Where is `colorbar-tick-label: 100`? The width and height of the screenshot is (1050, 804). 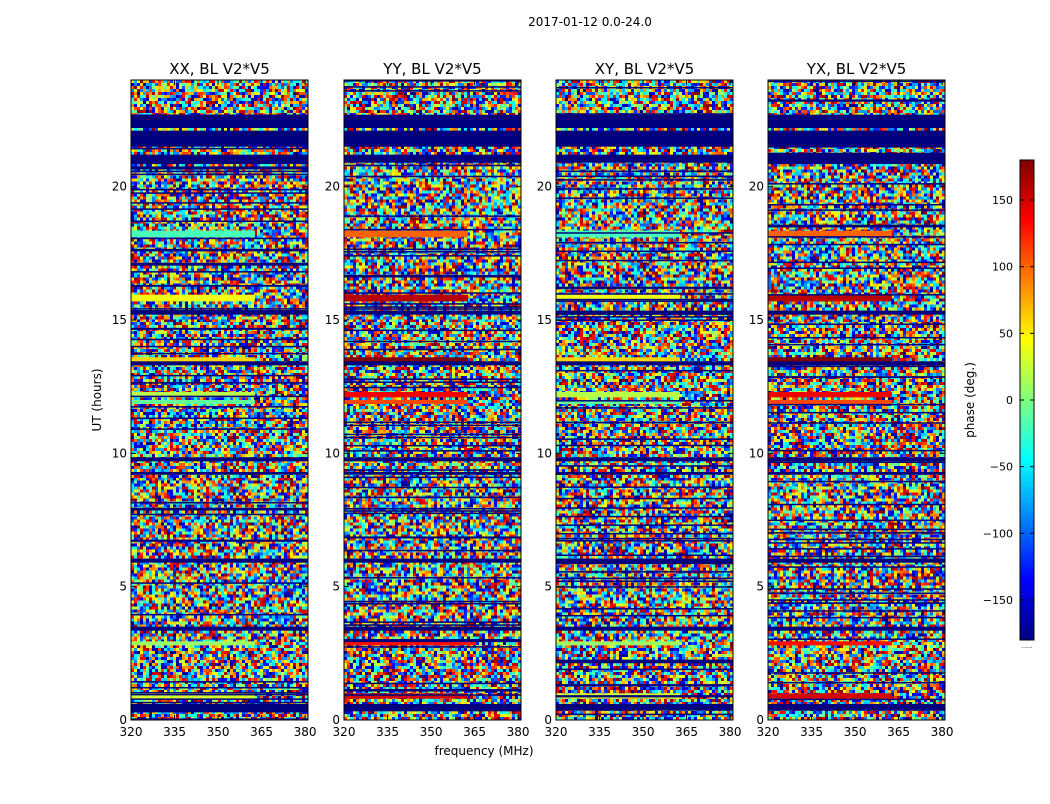 colorbar-tick-label: 100 is located at coordinates (1002, 267).